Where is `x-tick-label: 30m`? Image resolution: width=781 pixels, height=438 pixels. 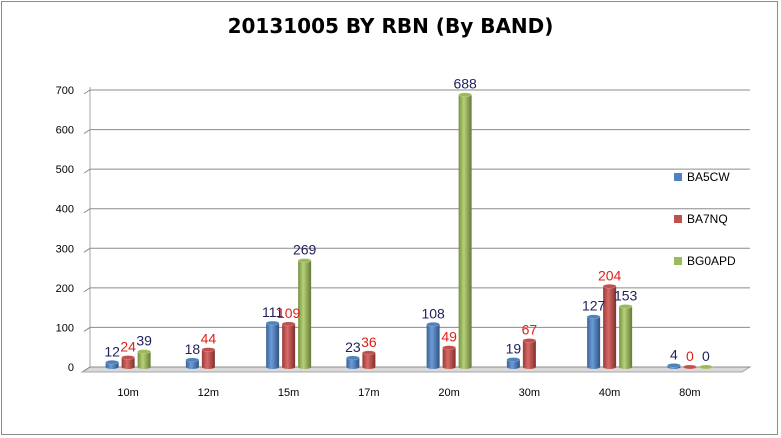
x-tick-label: 30m is located at coordinates (529, 393).